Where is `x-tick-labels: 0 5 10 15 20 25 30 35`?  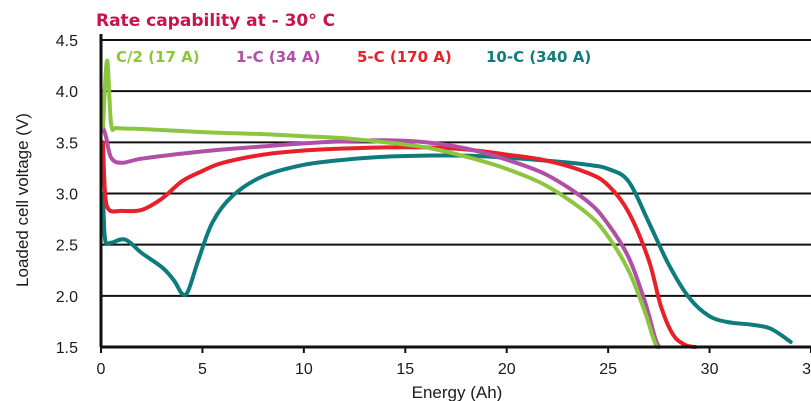
x-tick-labels: 0 5 10 15 20 25 30 35 is located at coordinates (454, 362).